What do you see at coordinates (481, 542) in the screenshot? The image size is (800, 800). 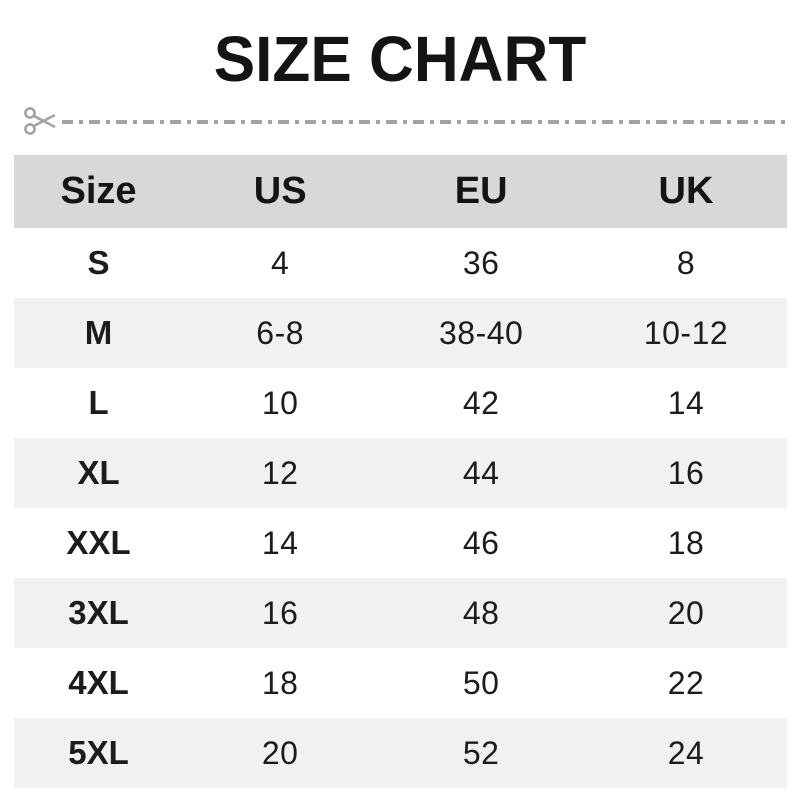 I see `eu-value: 46` at bounding box center [481, 542].